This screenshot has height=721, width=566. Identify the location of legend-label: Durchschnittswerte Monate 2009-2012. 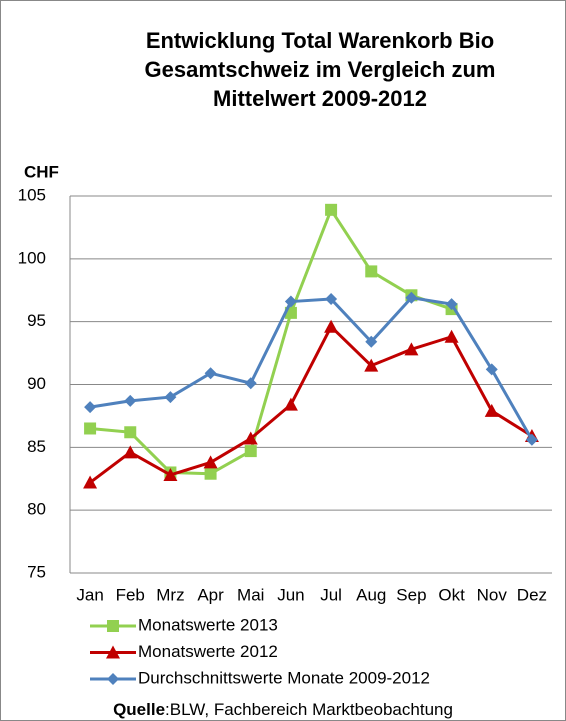
(284, 677).